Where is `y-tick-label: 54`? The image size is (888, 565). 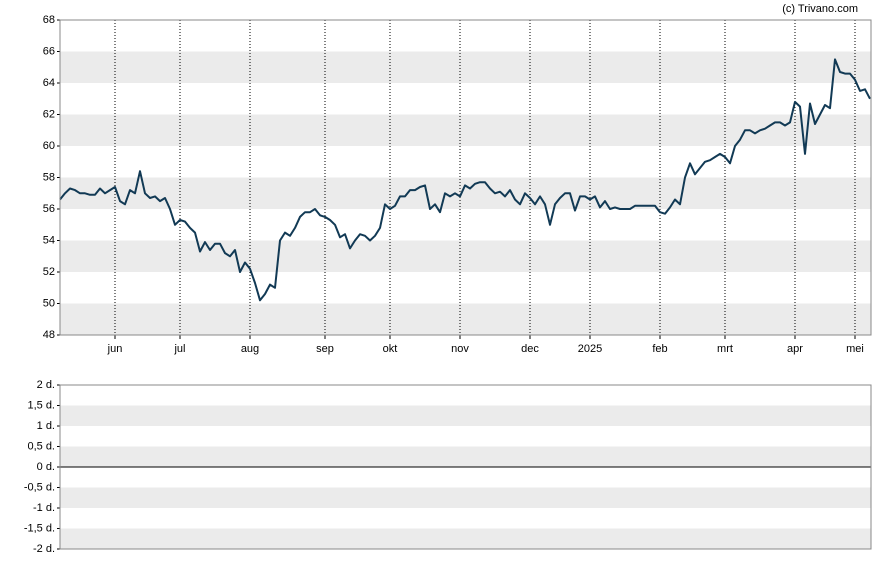
y-tick-label: 54 is located at coordinates (49, 240).